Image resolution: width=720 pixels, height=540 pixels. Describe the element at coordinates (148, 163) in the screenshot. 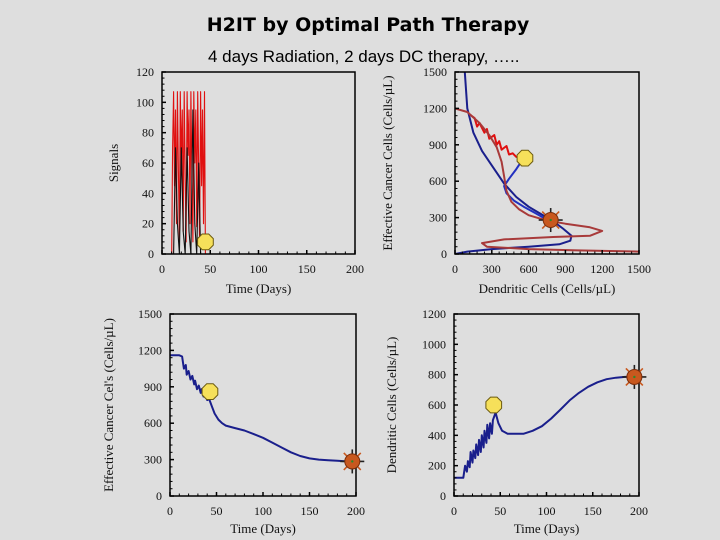

I see `y-tick-label: 60` at that location.